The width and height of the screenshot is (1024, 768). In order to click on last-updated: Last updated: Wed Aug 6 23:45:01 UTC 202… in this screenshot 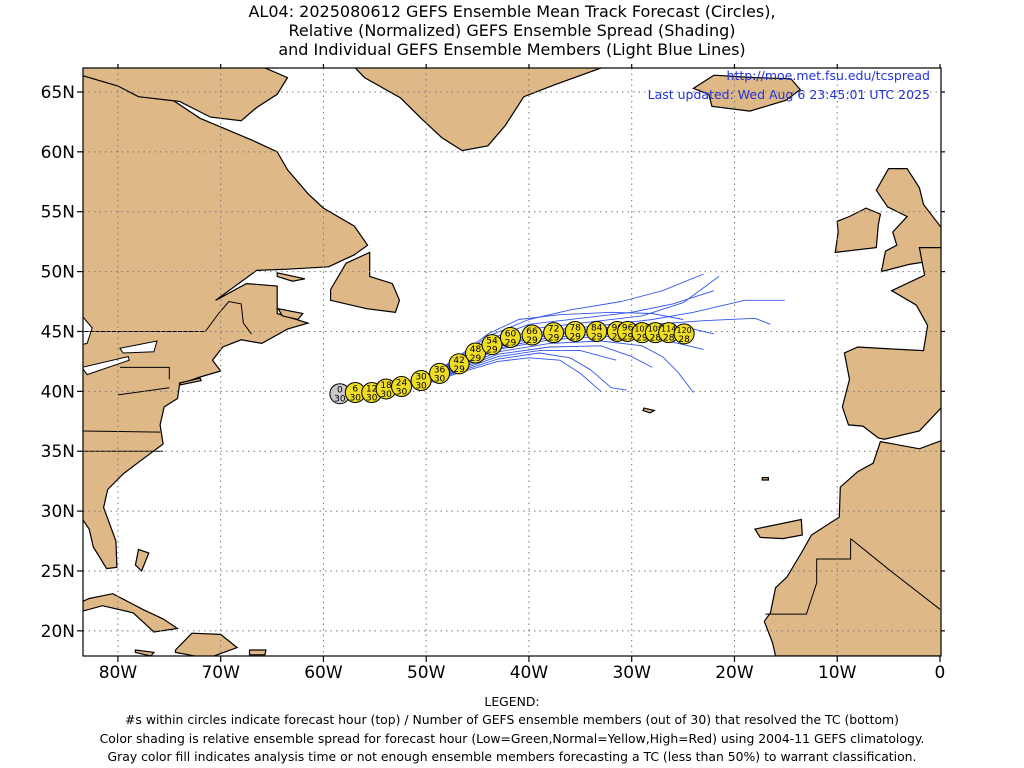, I will do `click(789, 94)`.